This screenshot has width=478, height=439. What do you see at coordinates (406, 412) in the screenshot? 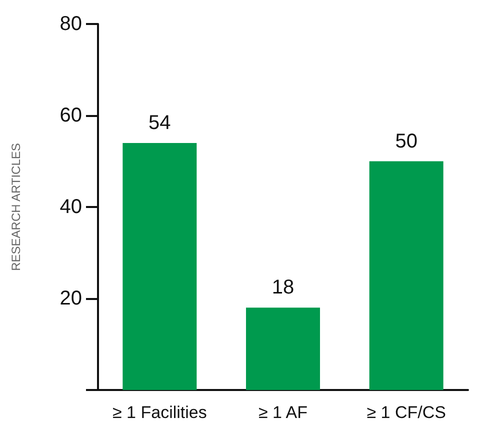
I see `x-tick-label: ≥ 1 CF/CS` at bounding box center [406, 412].